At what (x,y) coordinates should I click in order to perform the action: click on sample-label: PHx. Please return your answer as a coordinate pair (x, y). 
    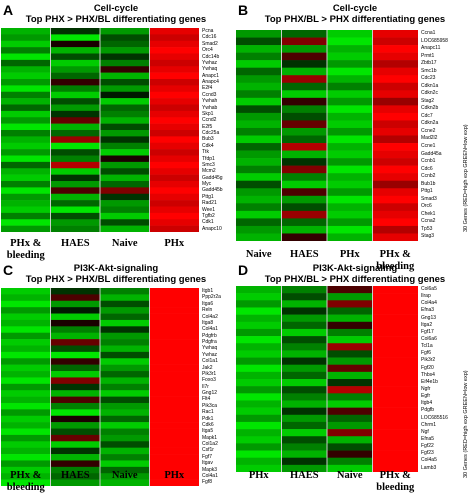
    Looking at the image, I should click on (174, 475).